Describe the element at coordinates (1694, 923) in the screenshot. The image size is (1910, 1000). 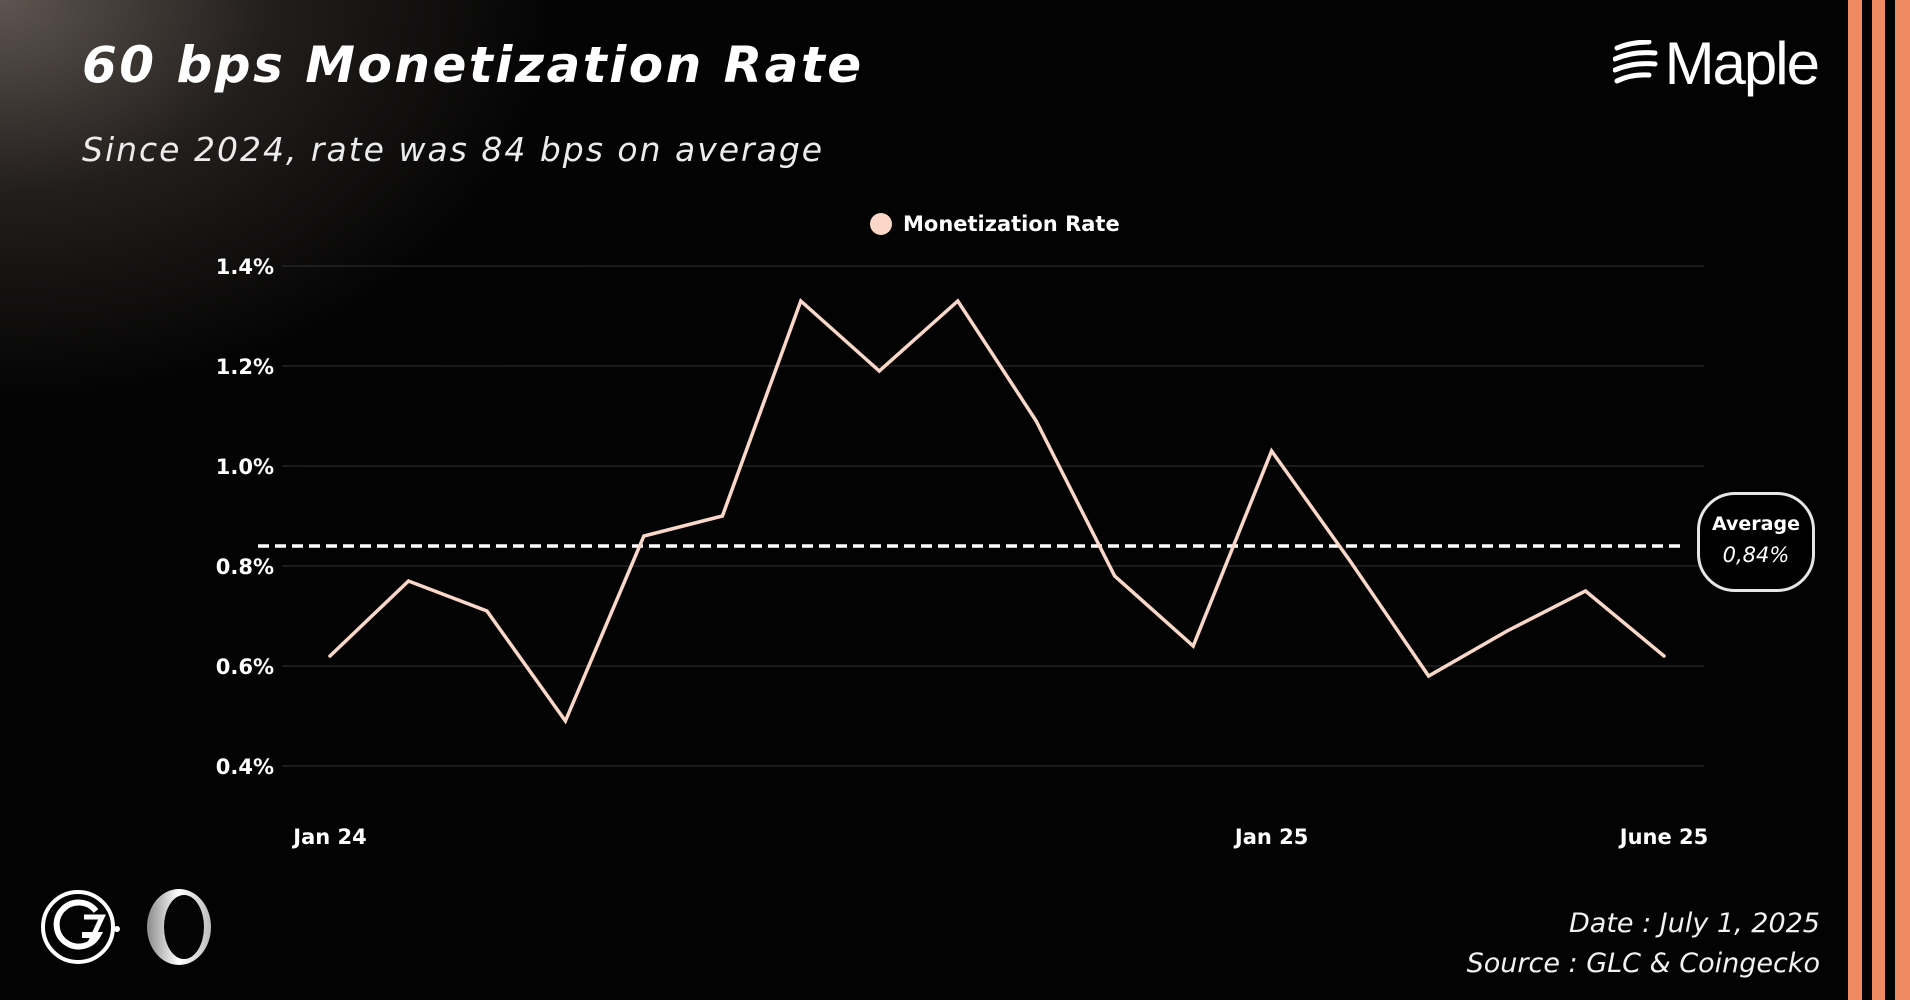
I see `footer-date: Date : July 1, 2025` at that location.